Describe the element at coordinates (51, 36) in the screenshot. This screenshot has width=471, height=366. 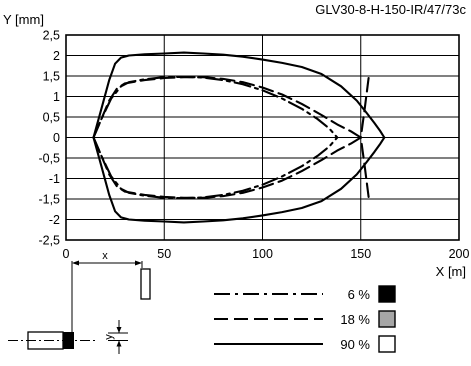
I see `y-tick-label: 2,5` at that location.